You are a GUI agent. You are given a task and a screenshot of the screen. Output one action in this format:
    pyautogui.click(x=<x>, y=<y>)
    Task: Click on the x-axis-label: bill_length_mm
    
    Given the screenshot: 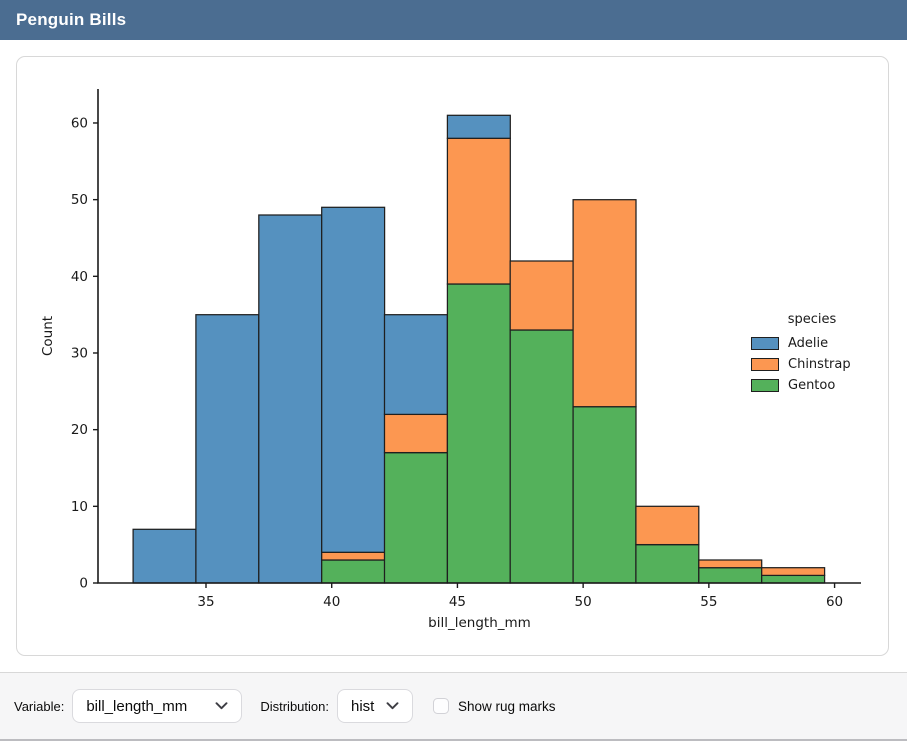 What is the action you would take?
    pyautogui.click(x=479, y=623)
    